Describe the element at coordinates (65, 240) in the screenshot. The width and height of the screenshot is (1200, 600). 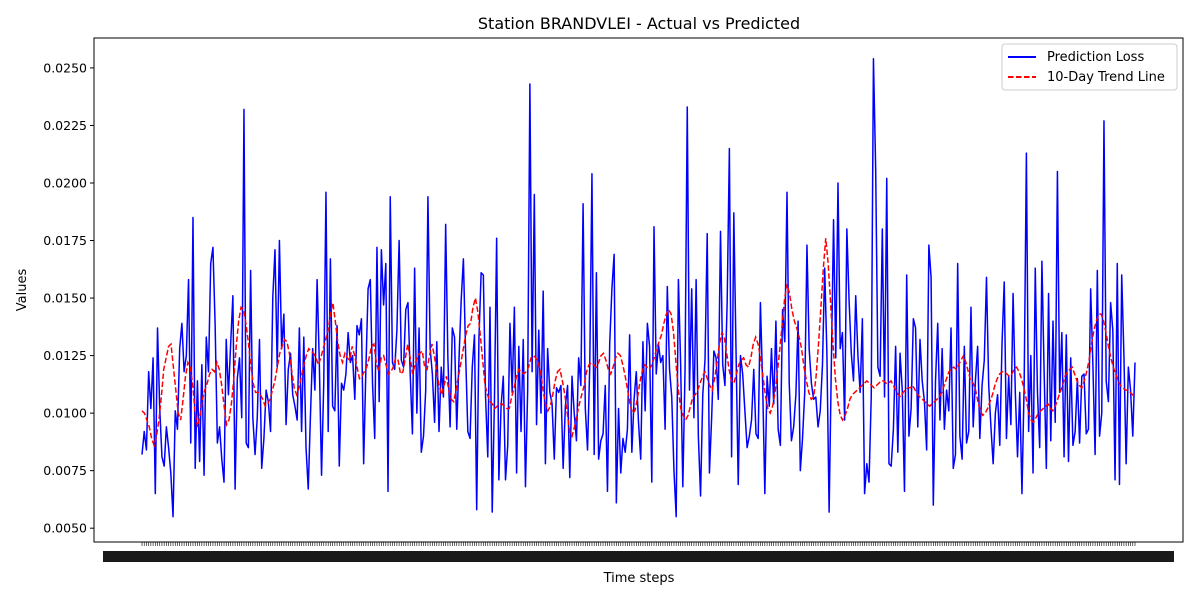
I see `y-tick-label: 0.0175` at that location.